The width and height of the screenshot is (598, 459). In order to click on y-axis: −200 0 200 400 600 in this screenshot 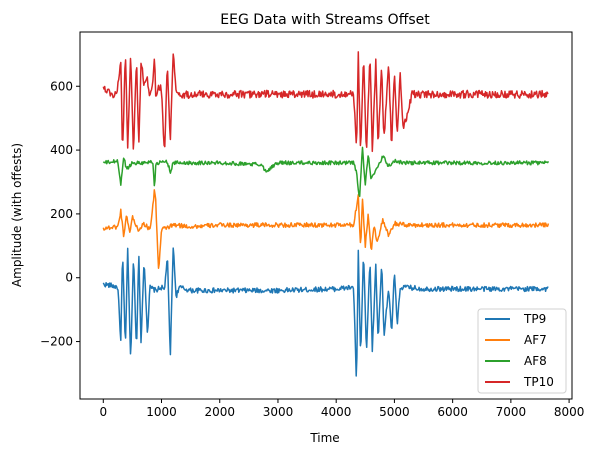, I will do `click(60, 214)`.